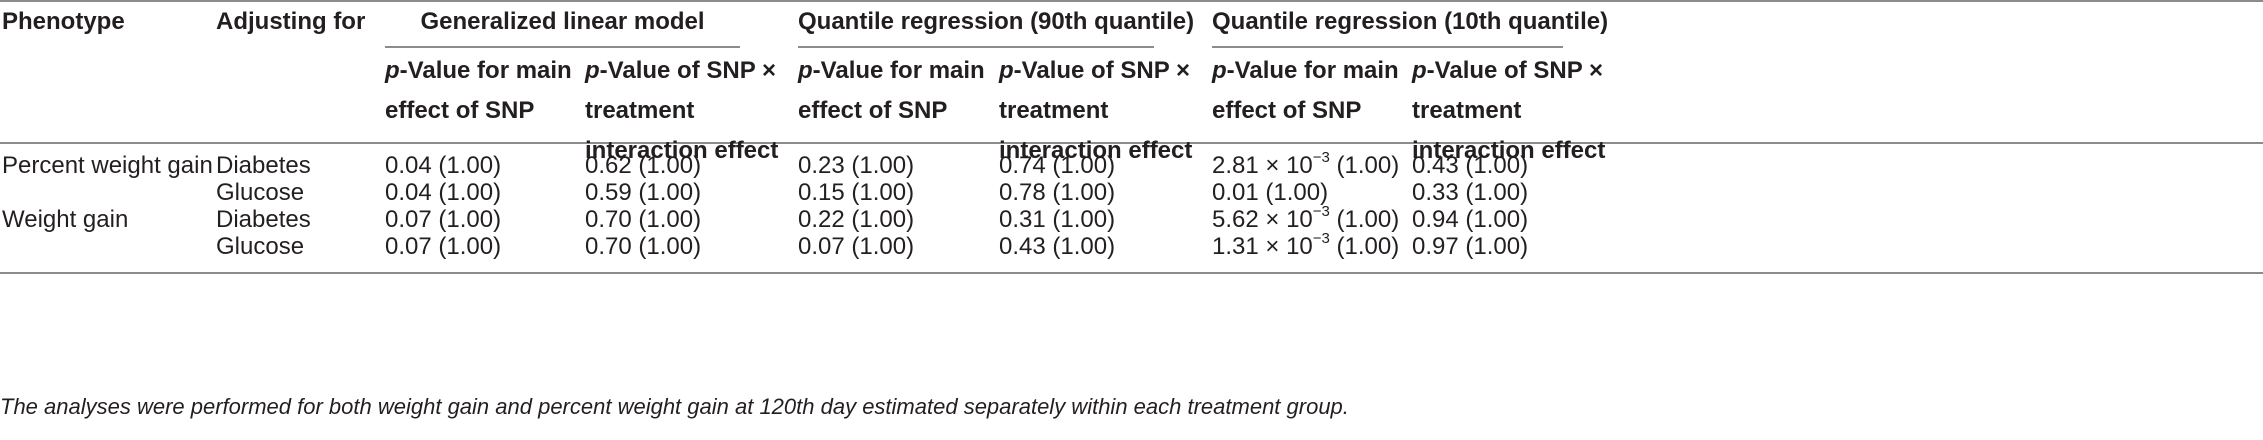  I want to click on group-rule-glm, so click(562, 47).